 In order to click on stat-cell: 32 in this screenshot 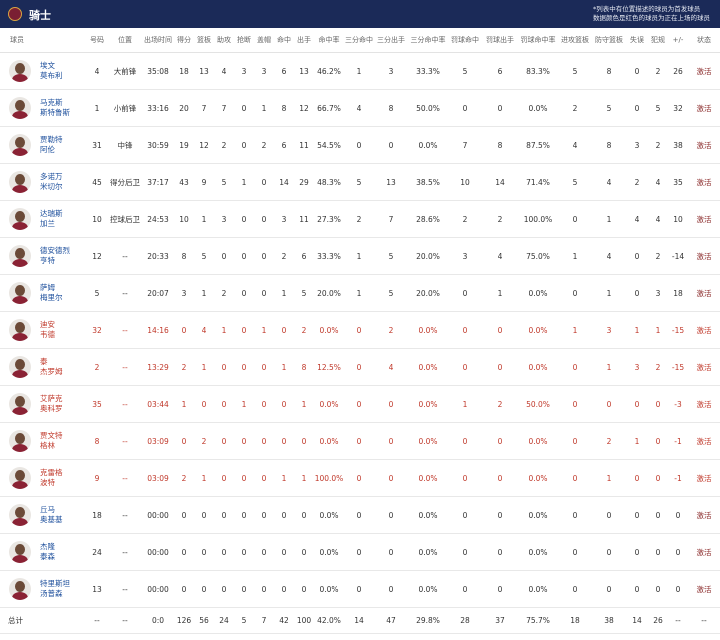, I will do `click(678, 108)`.